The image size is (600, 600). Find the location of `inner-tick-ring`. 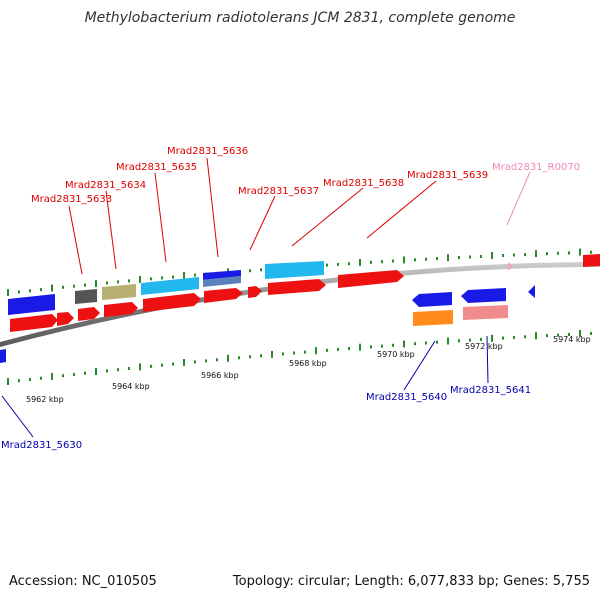

inner-tick-ring is located at coordinates (299, 357).